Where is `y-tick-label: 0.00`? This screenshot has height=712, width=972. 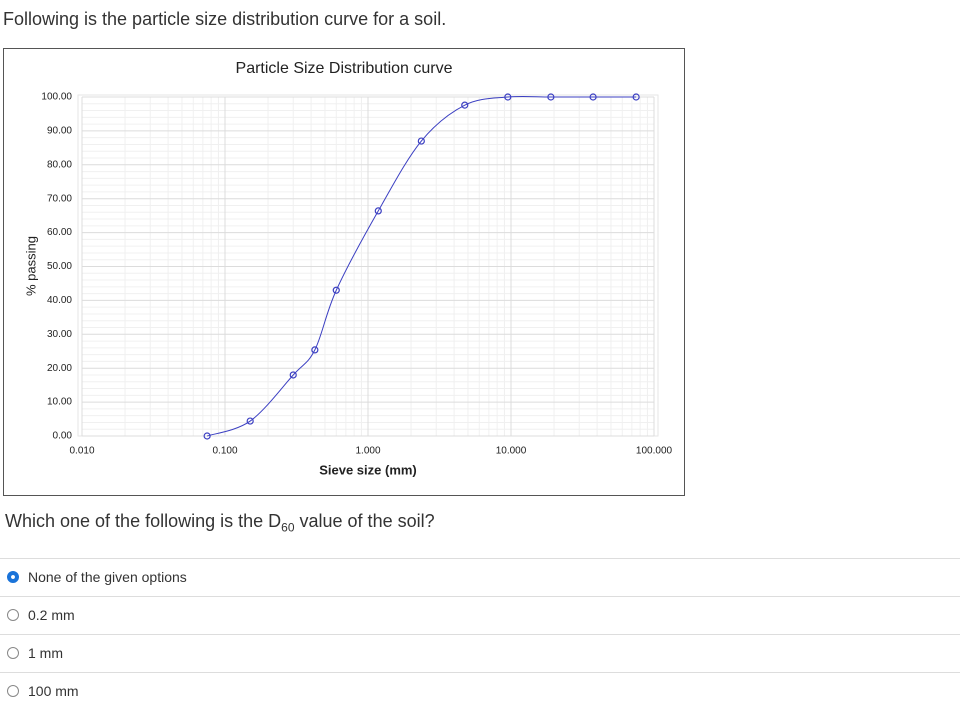
y-tick-label: 0.00 is located at coordinates (63, 436).